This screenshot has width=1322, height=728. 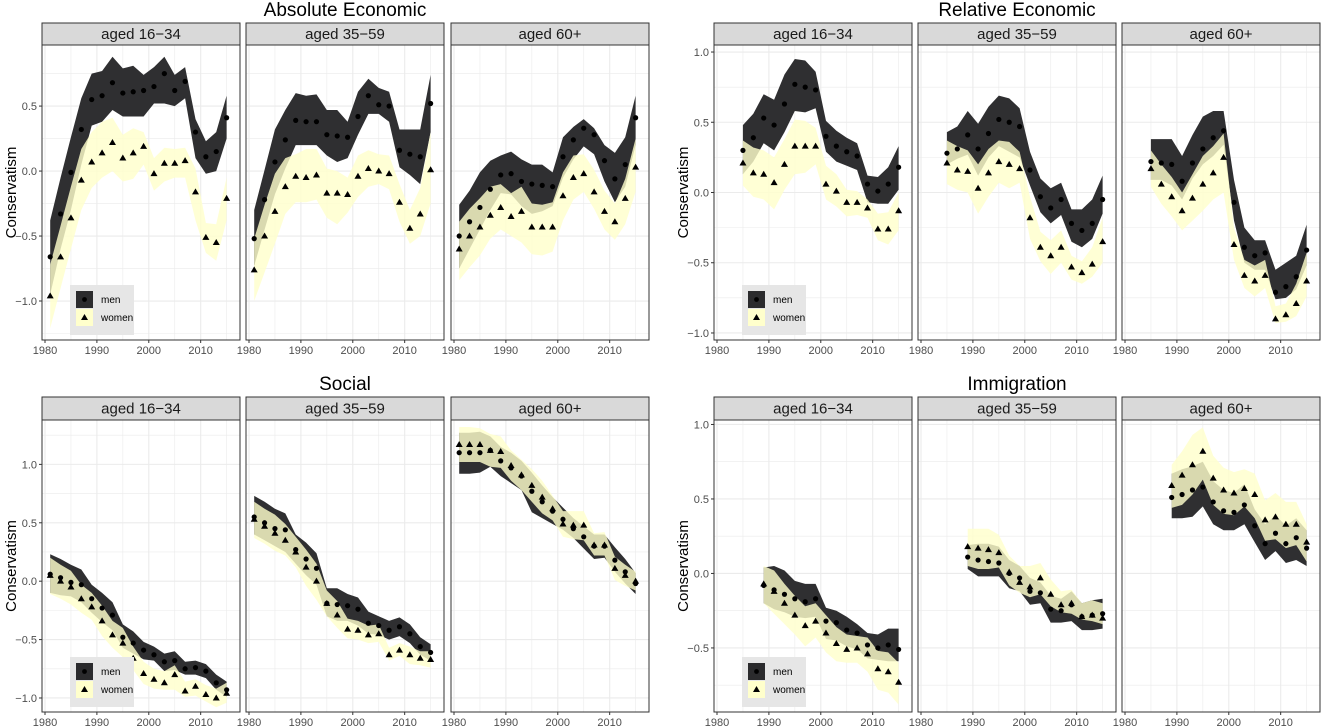 I want to click on legend-label-men: men, so click(x=782, y=300).